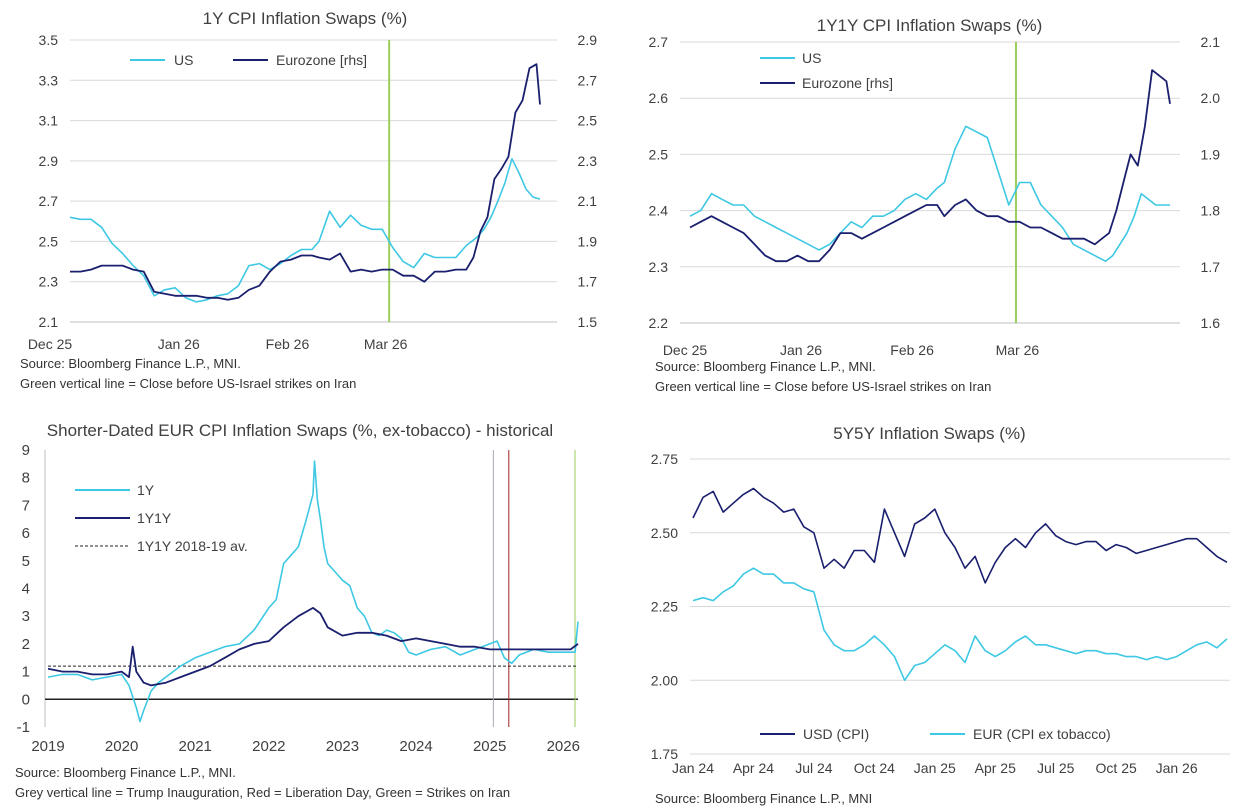 The width and height of the screenshot is (1239, 812). Describe the element at coordinates (192, 546) in the screenshot. I see `legend-label: 1Y1Y 2018-19 av.` at that location.